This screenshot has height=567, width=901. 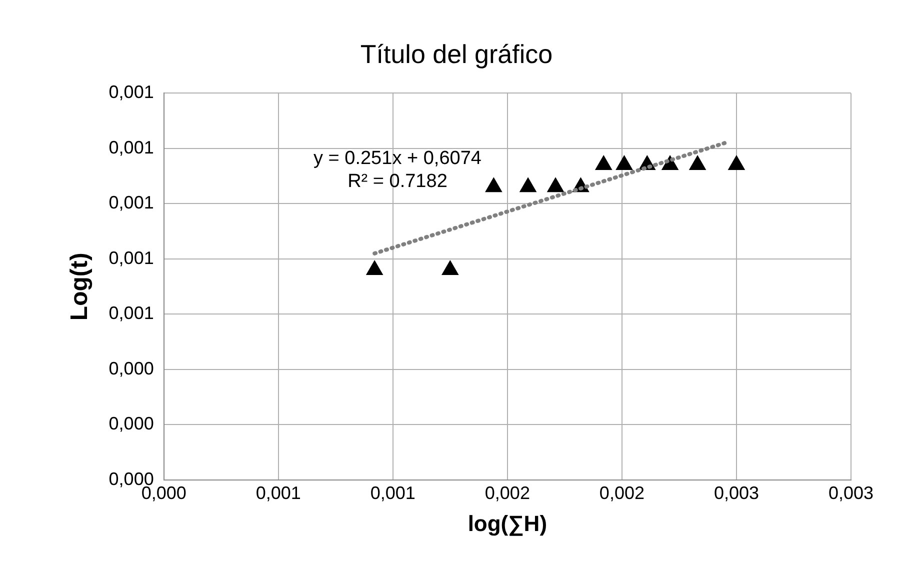 I want to click on chart-title: Título del gráfico, so click(x=456, y=53).